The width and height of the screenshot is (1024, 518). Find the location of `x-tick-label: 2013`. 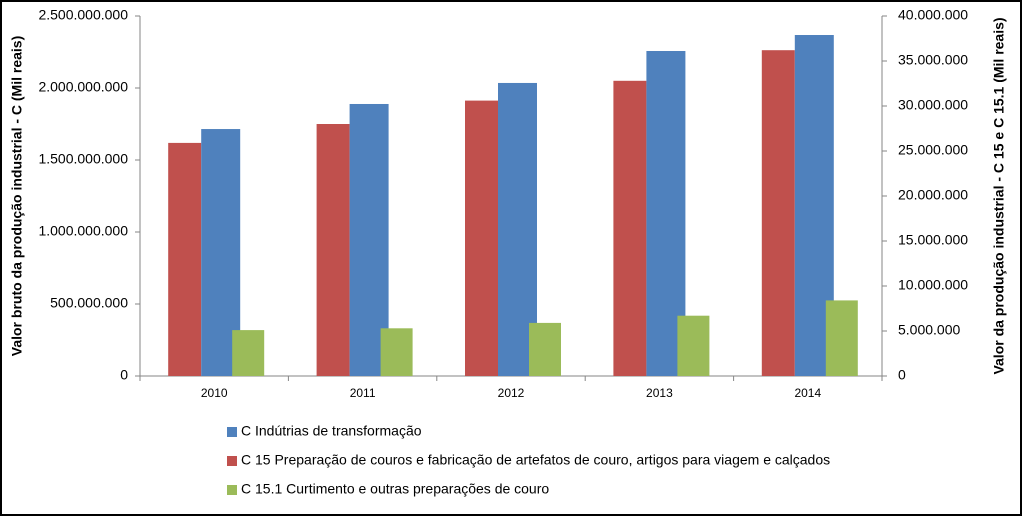

x-tick-label: 2013 is located at coordinates (659, 393).